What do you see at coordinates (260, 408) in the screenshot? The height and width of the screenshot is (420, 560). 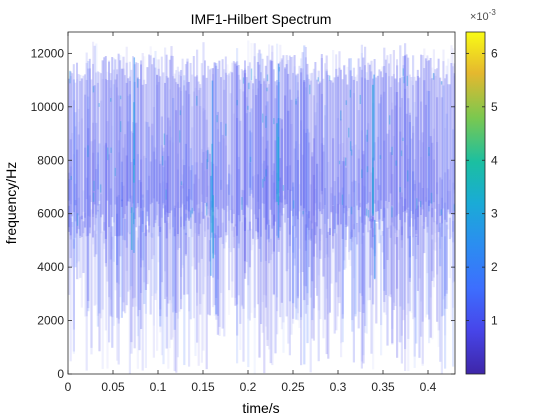 I see `x-axis-label: time/s` at bounding box center [260, 408].